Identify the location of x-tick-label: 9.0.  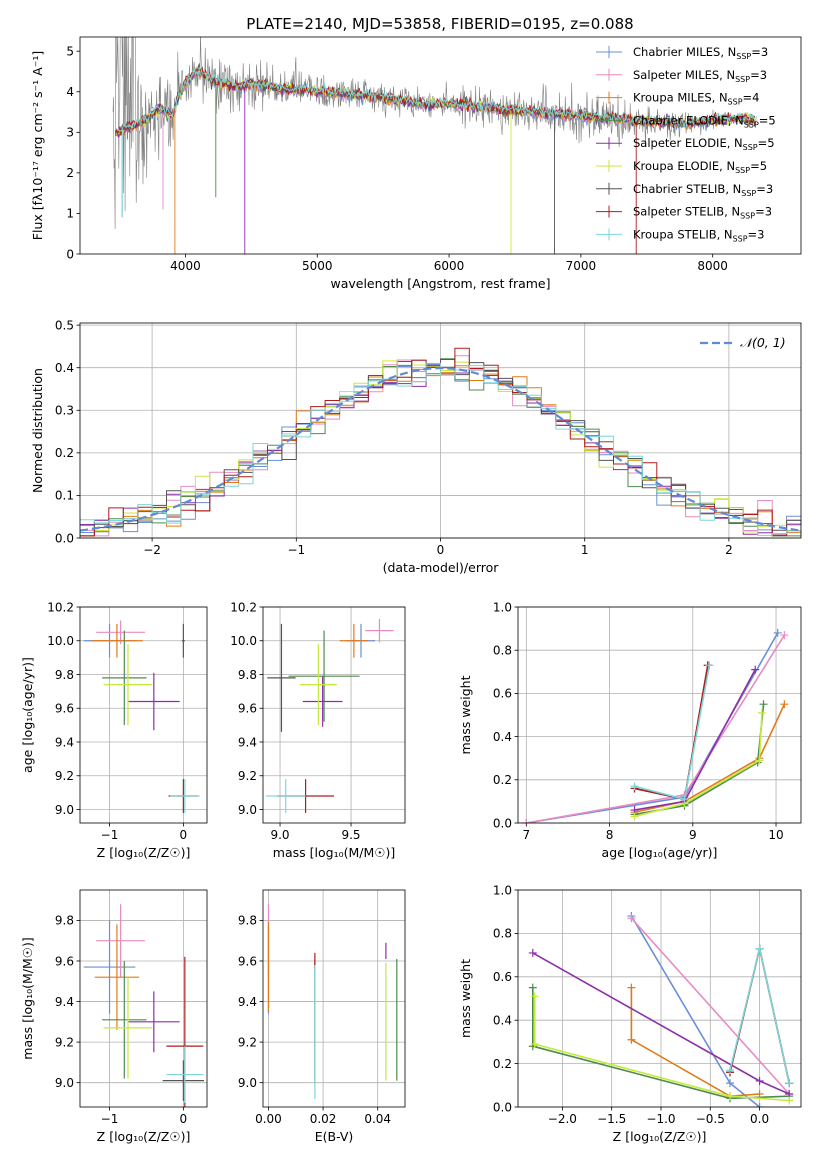
(279, 835).